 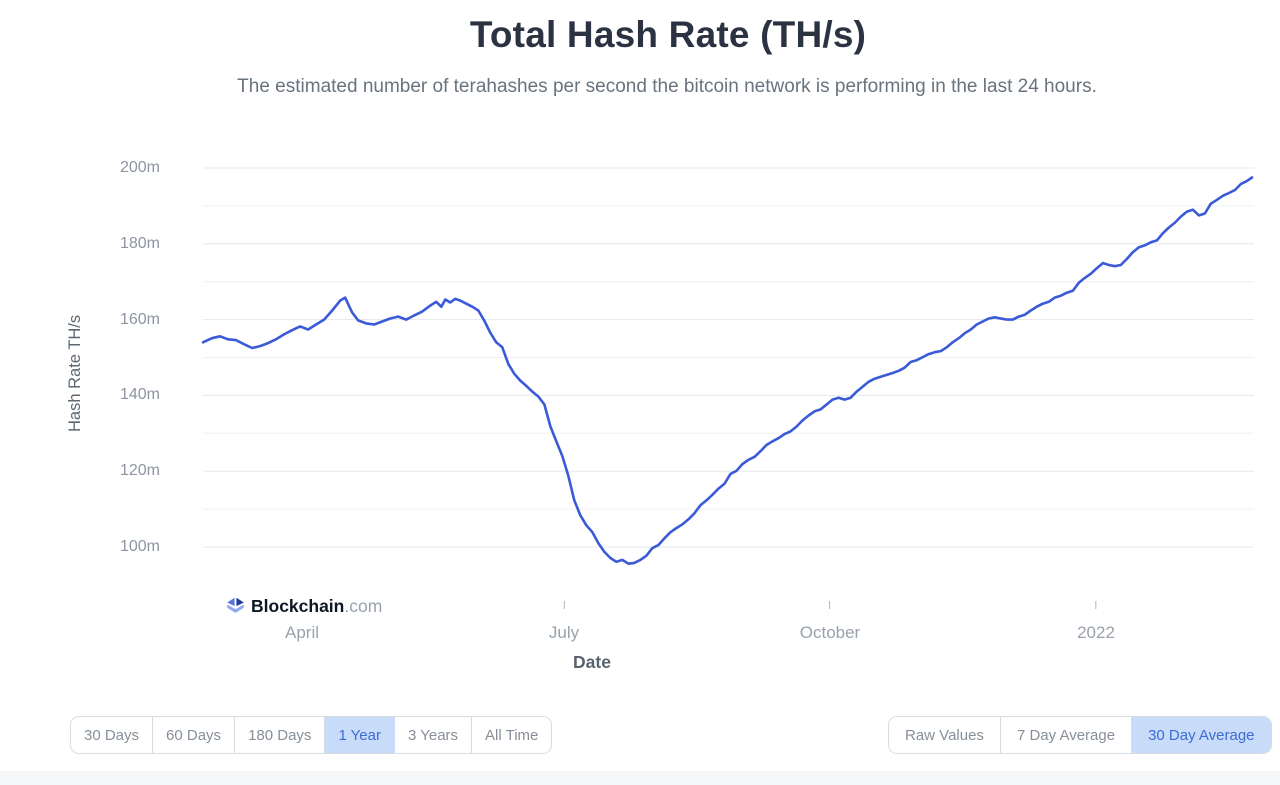 I want to click on range-button-1-year: 1 Year, so click(x=360, y=735).